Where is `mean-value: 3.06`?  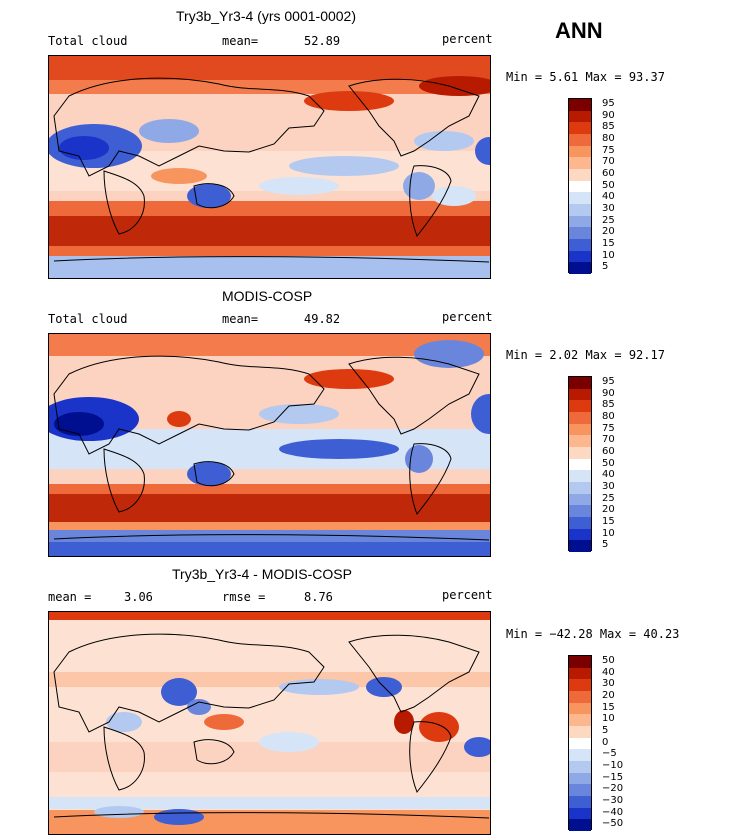
mean-value: 3.06 is located at coordinates (138, 597).